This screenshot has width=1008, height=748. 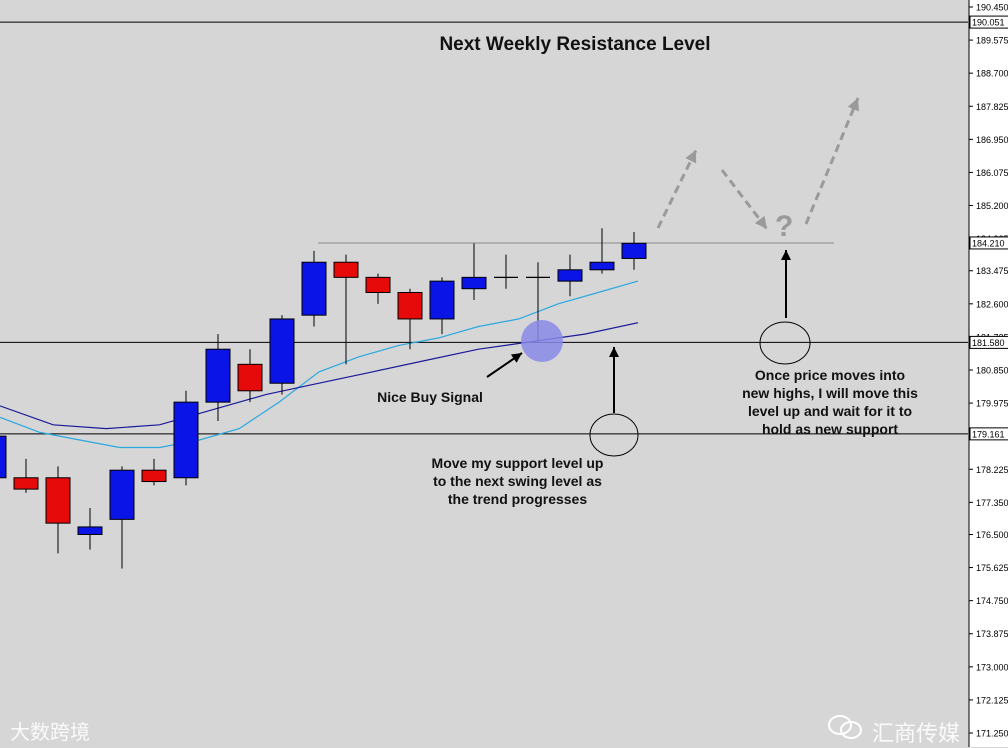 I want to click on level-tag-label: 181.580, so click(x=988, y=343).